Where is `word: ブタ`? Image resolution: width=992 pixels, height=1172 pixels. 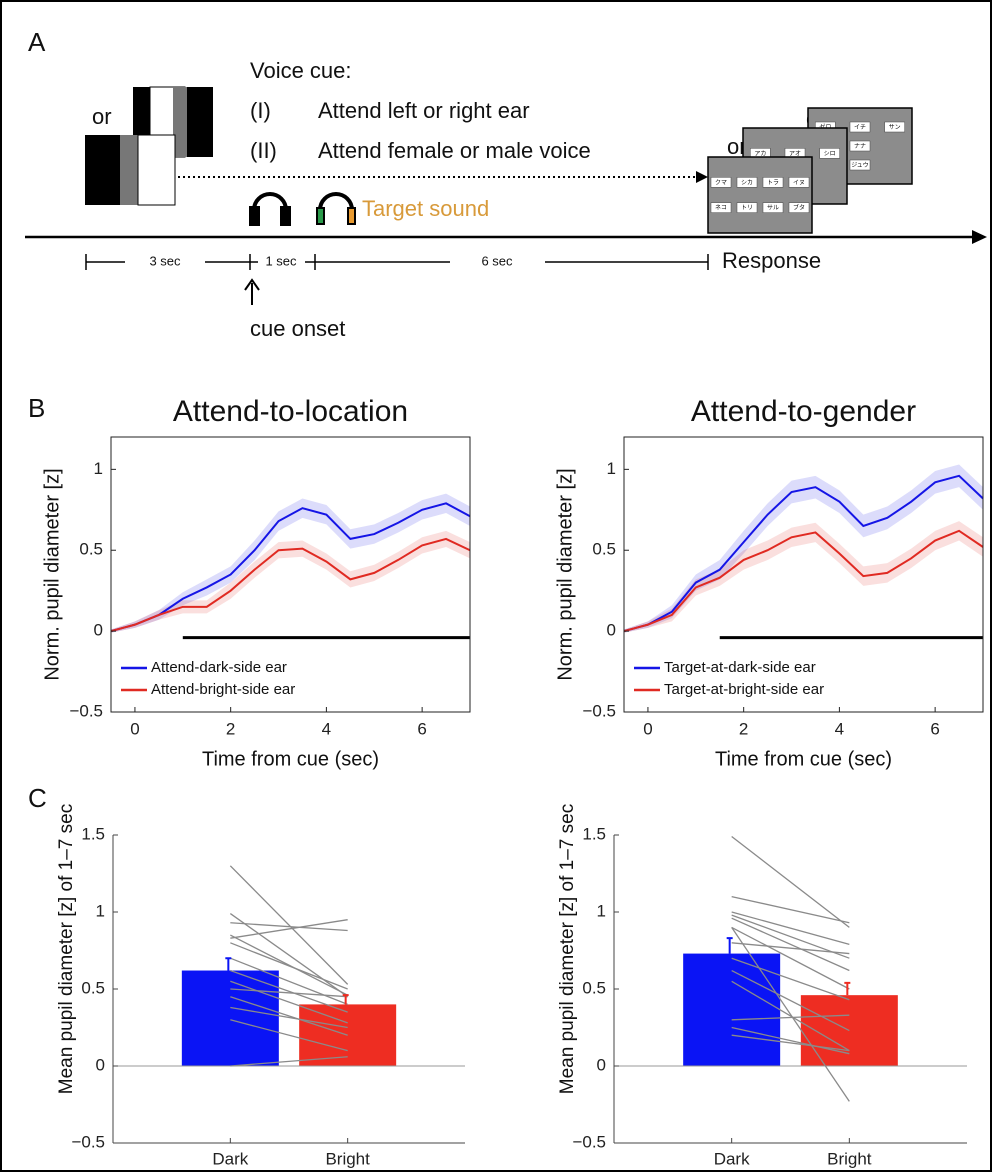 word: ブタ is located at coordinates (799, 208).